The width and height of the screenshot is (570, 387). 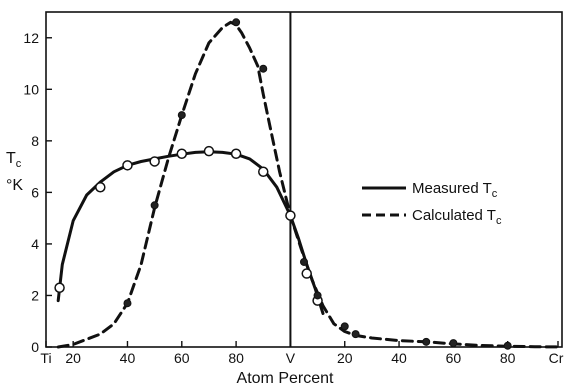 What do you see at coordinates (11, 158) in the screenshot?
I see `y-axis-title-main: T` at bounding box center [11, 158].